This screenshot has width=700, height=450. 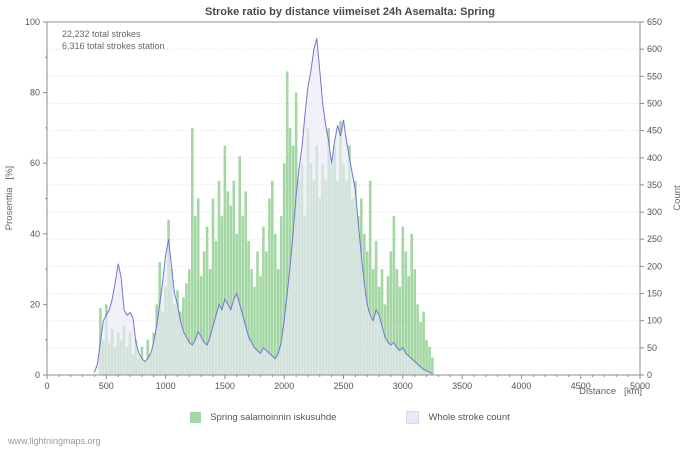 I want to click on right-tick-label: 200, so click(x=654, y=266).